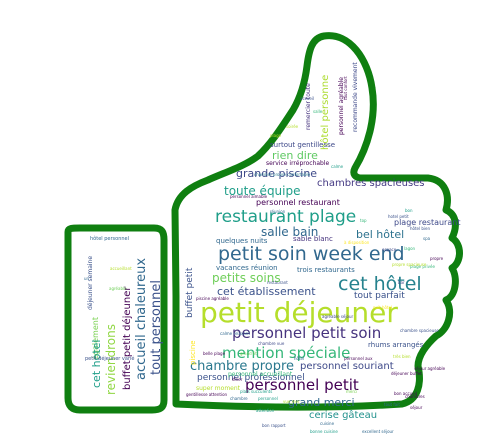 The image size is (484, 447). I want to click on cloud-word: nuit hôtel, so click(382, 307).